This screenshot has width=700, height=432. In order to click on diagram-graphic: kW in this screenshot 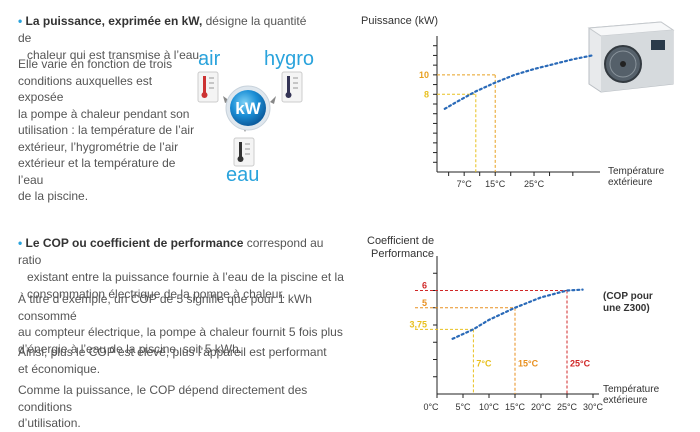, I will do `click(250, 119)`.